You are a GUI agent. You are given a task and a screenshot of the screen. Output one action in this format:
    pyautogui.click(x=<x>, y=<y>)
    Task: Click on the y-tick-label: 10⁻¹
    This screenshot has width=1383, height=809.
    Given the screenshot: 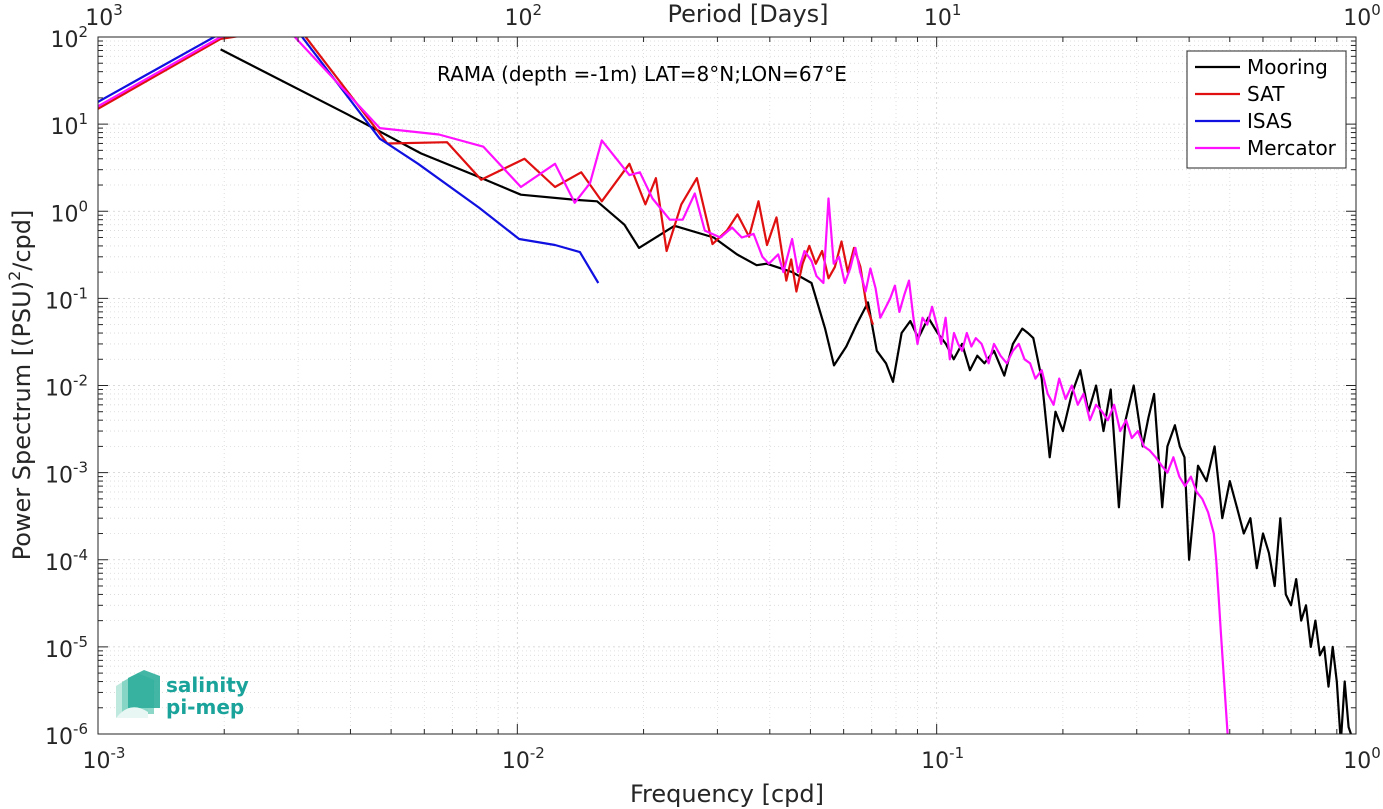 What is the action you would take?
    pyautogui.click(x=66, y=299)
    